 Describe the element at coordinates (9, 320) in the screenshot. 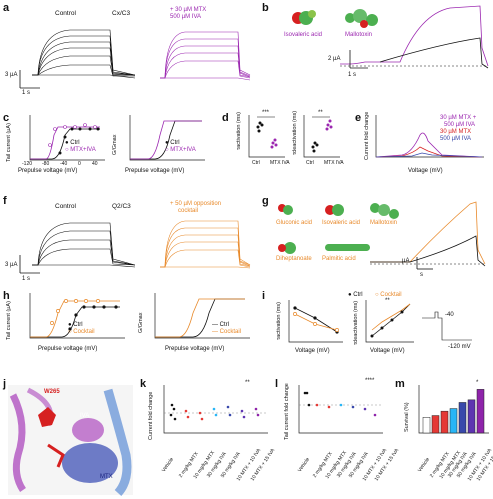

I see `panel-h-ylabel-left: Tail current (µA)` at that location.